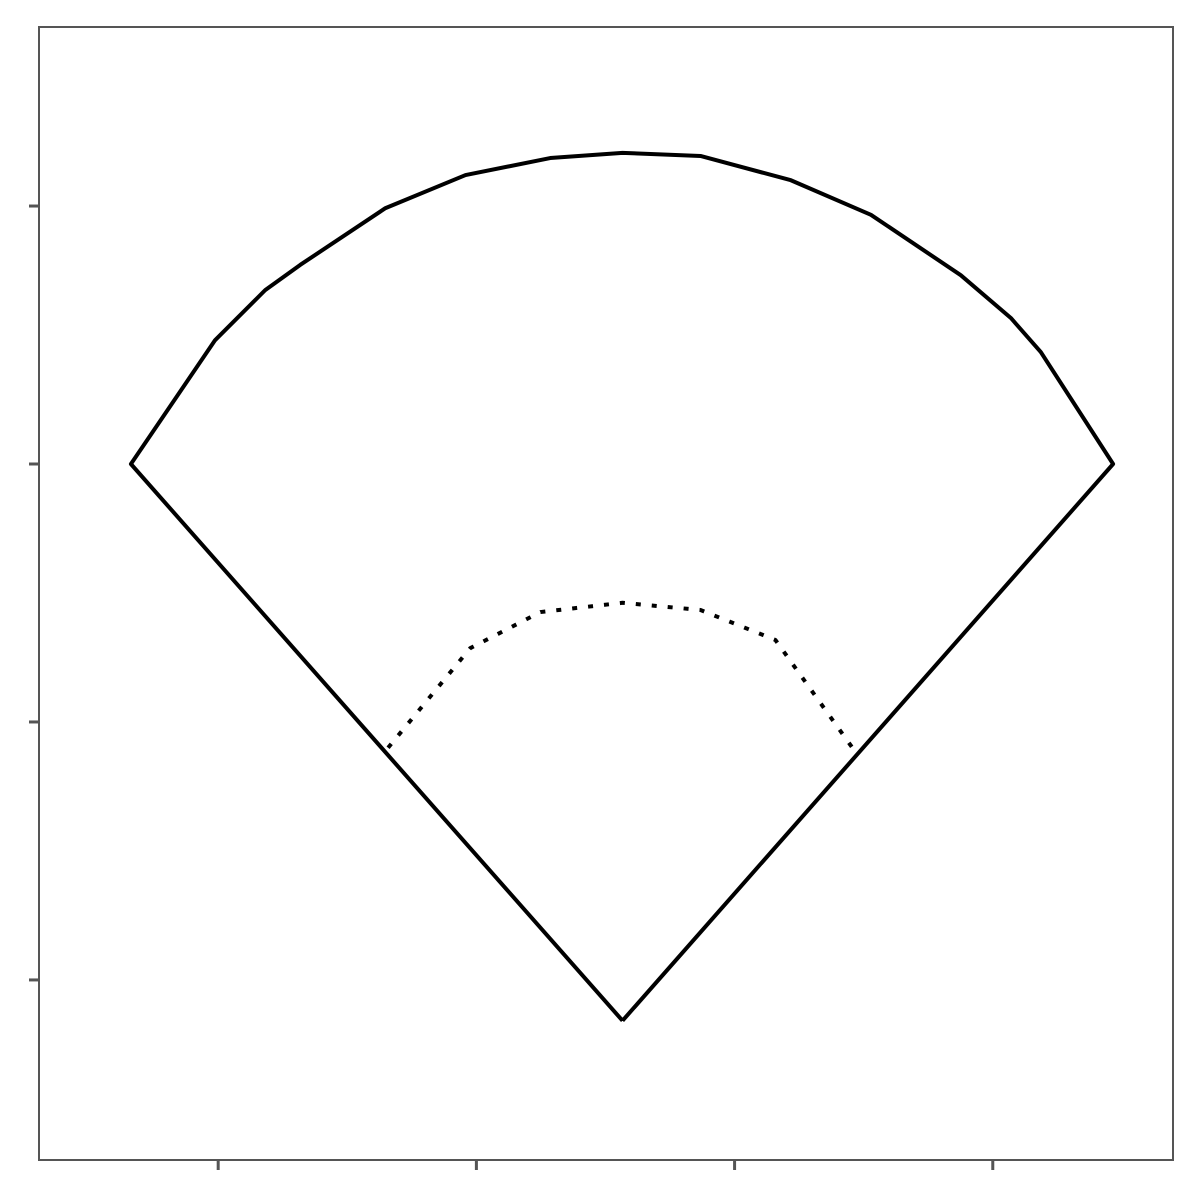  What do you see at coordinates (621, 675) in the screenshot?
I see `field-line` at bounding box center [621, 675].